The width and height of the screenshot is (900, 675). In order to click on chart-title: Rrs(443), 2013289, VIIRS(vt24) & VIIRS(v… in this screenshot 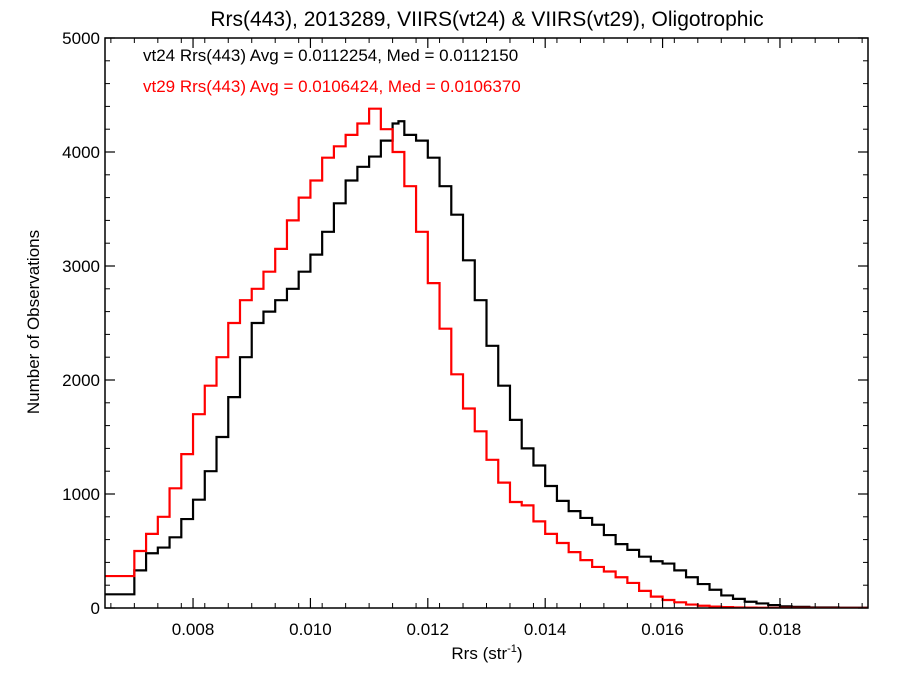, I will do `click(486, 19)`.